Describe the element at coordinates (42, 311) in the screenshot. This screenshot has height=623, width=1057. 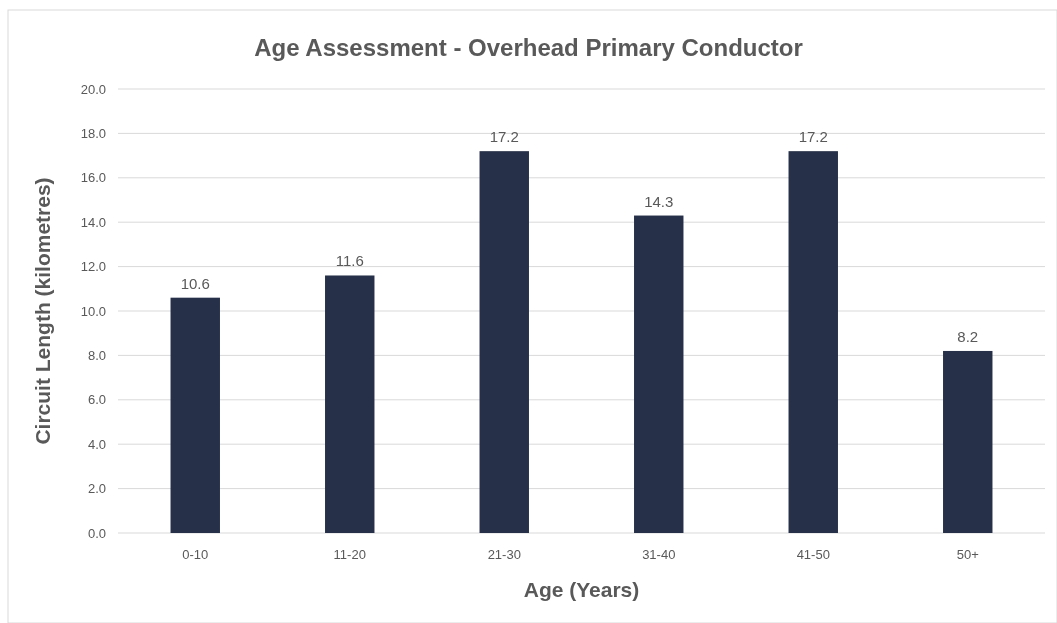
I see `y-axis-title: Circuit Length (kilometres)` at that location.